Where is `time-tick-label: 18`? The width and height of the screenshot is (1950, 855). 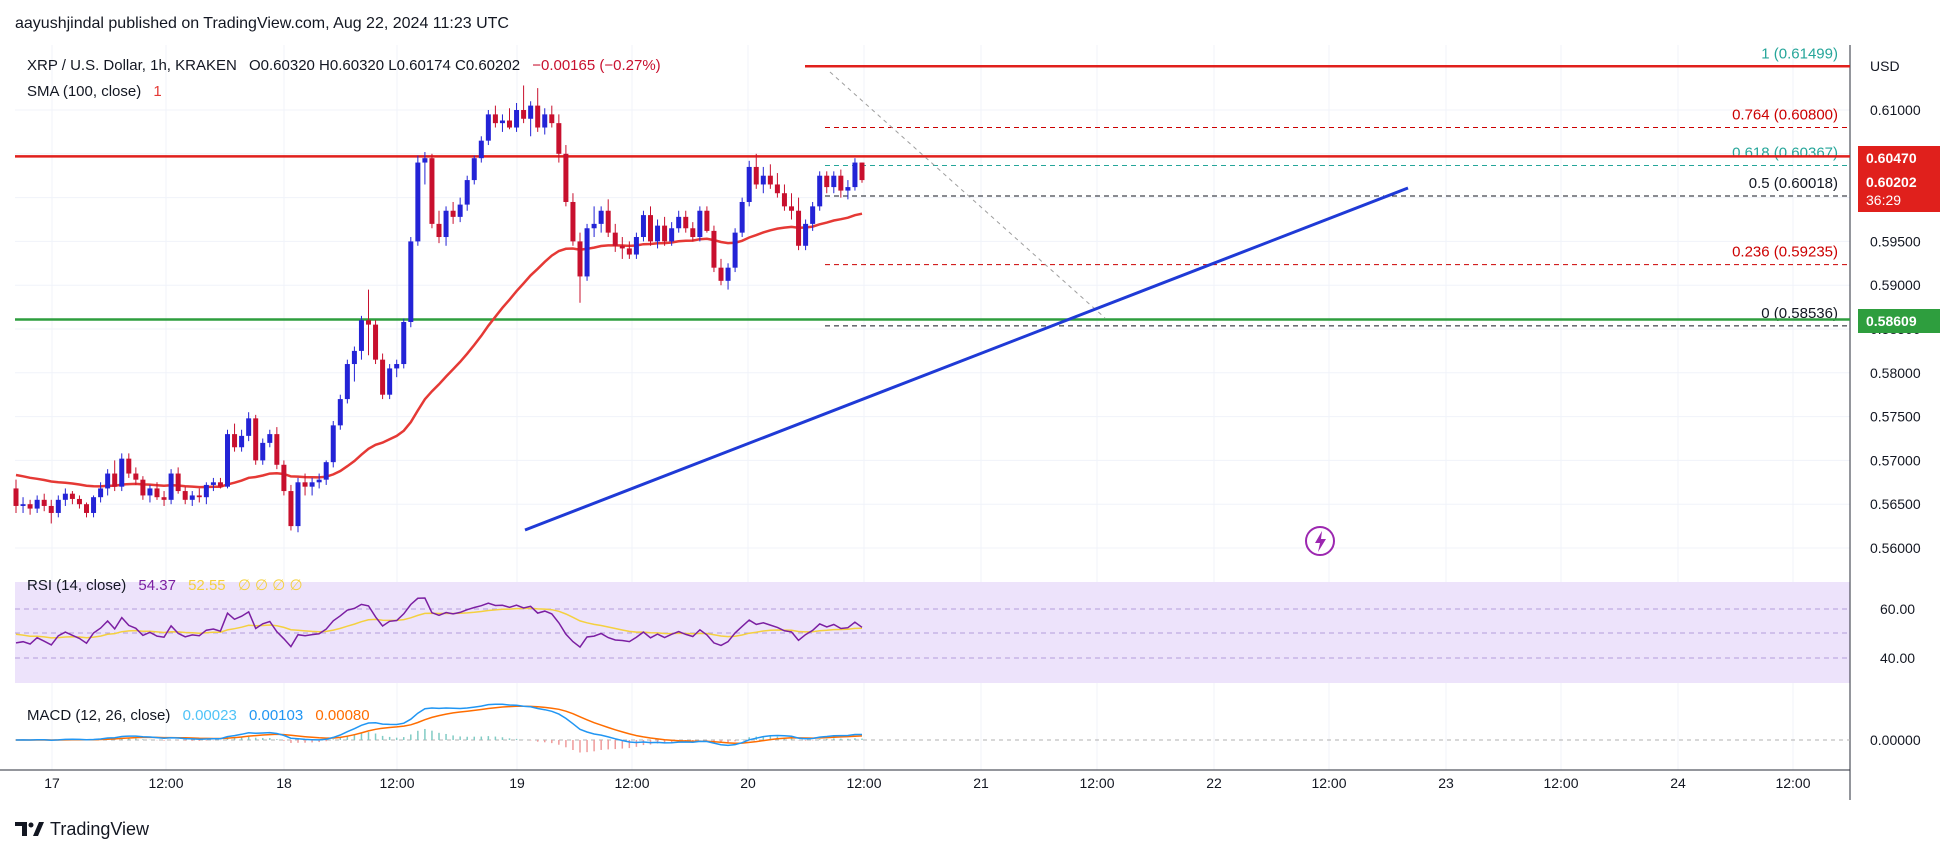 time-tick-label: 18 is located at coordinates (284, 783).